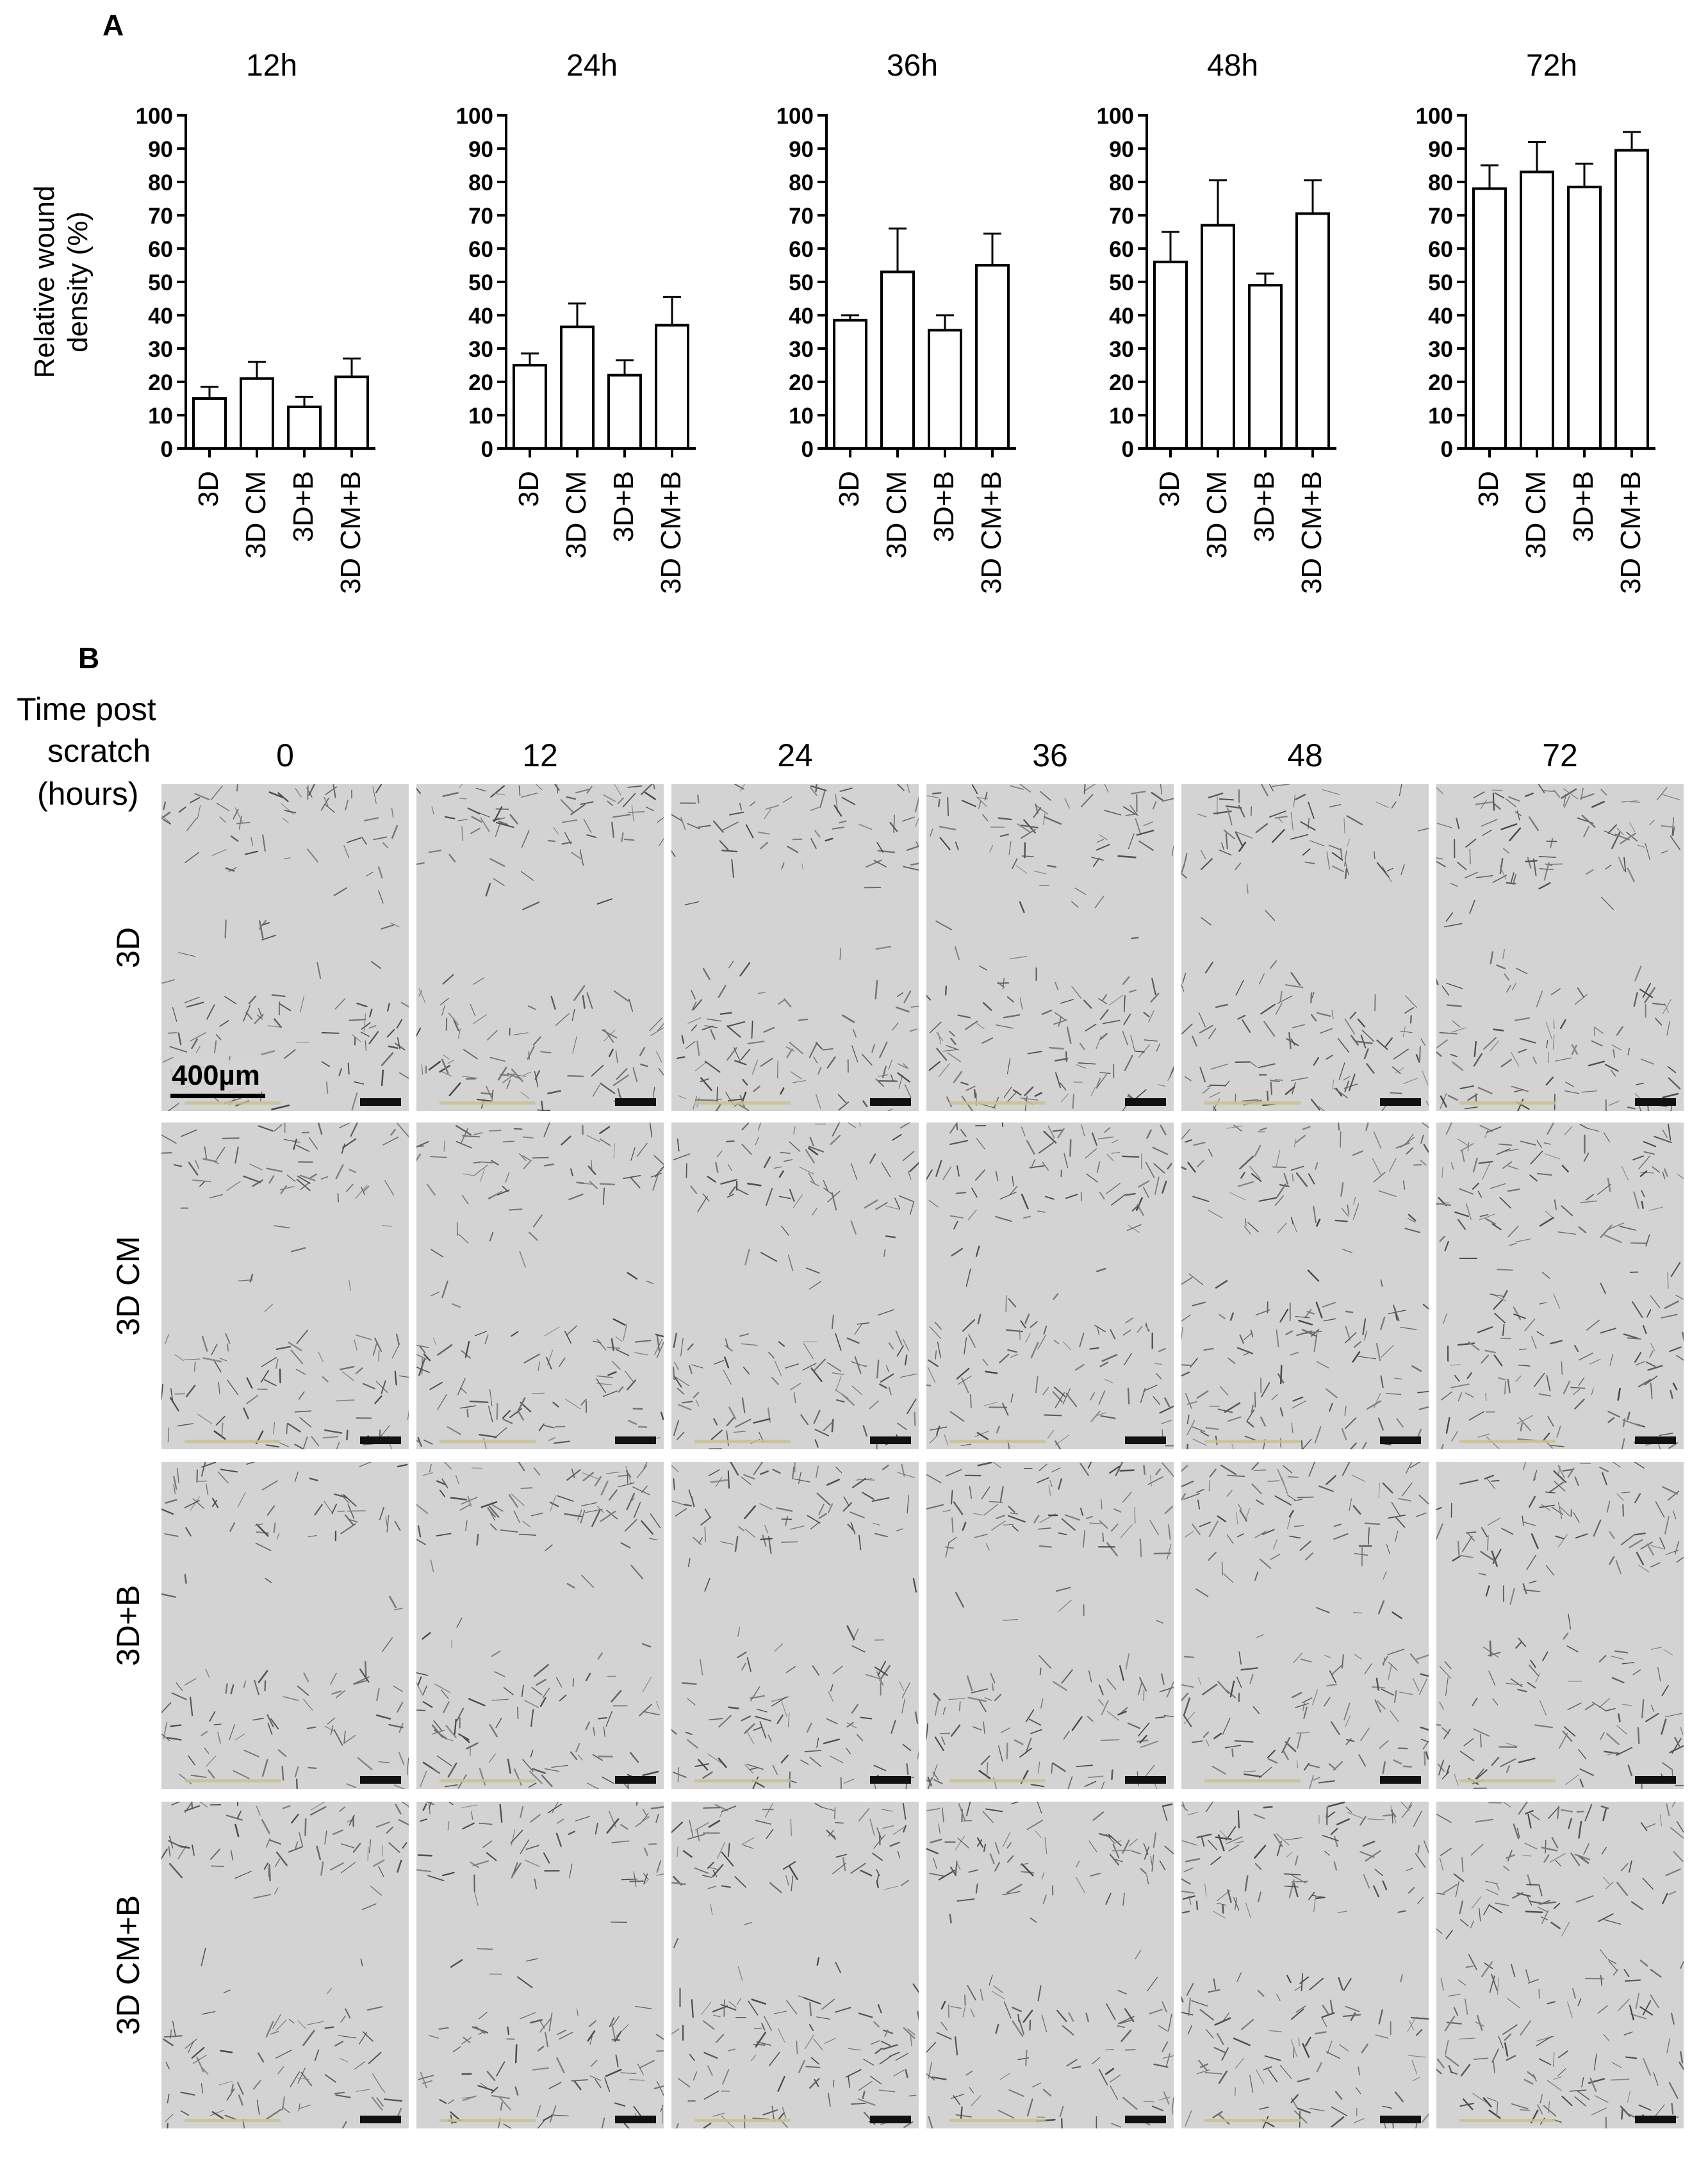  I want to click on x-tick-label: 3D CM+B, so click(350, 532).